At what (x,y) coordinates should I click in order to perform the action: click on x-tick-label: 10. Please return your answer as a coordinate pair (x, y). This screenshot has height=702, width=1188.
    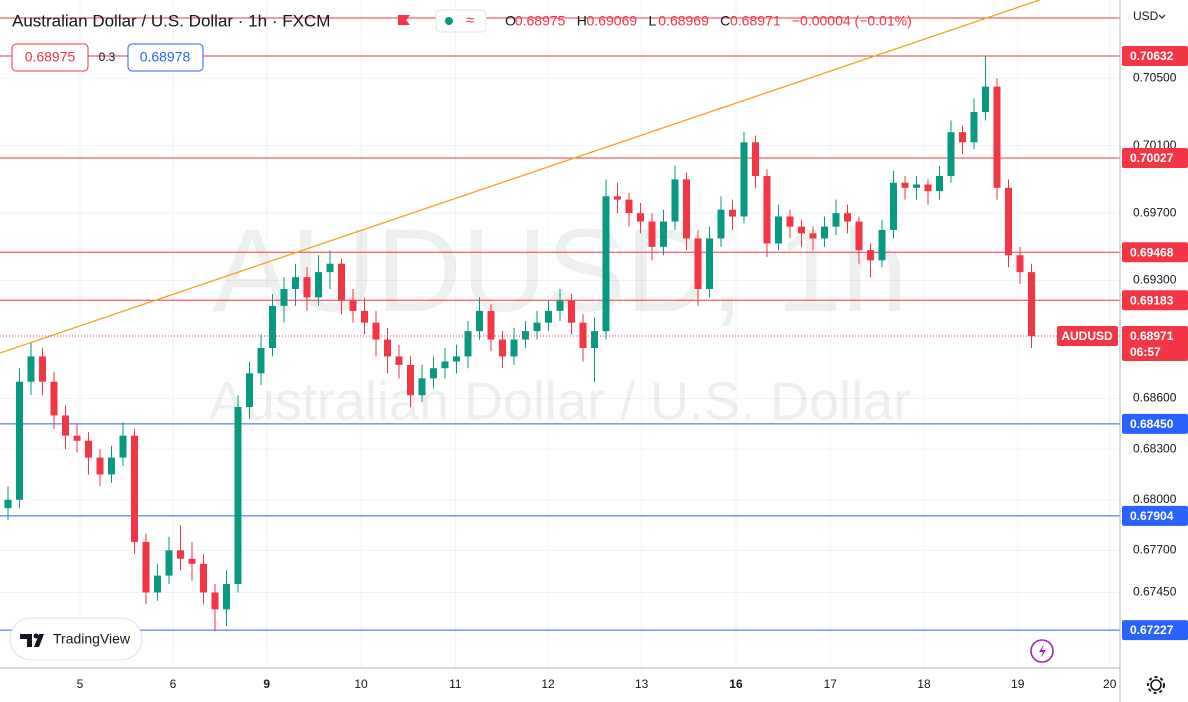
    Looking at the image, I should click on (361, 684).